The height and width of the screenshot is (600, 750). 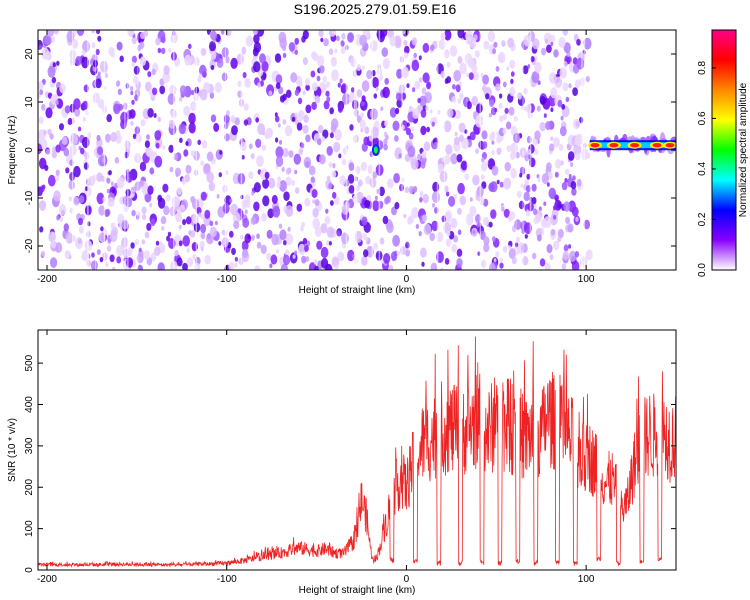 What do you see at coordinates (702, 68) in the screenshot?
I see `colorbar-tick-label: 0.8` at bounding box center [702, 68].